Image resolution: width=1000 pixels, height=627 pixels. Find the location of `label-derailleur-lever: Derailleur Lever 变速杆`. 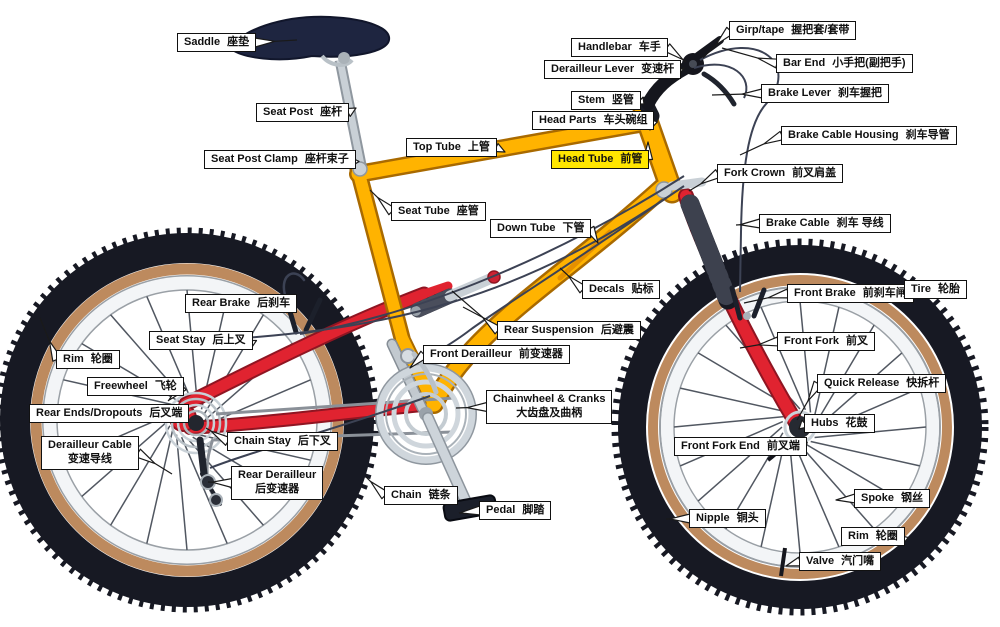

label-derailleur-lever: Derailleur Lever 变速杆 is located at coordinates (613, 70).